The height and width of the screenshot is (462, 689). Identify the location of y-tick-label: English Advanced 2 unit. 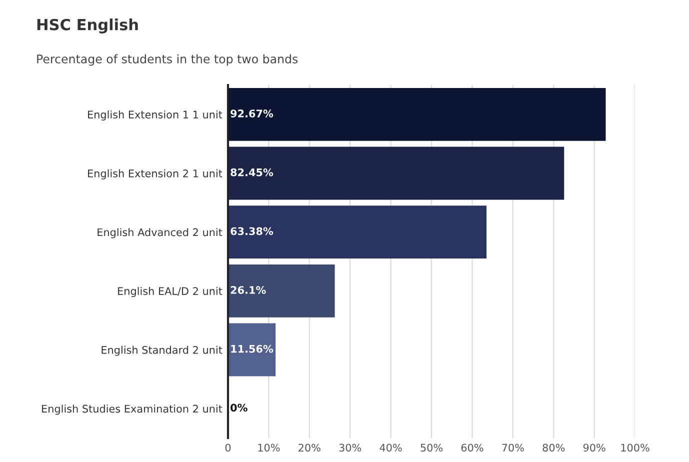
(160, 233).